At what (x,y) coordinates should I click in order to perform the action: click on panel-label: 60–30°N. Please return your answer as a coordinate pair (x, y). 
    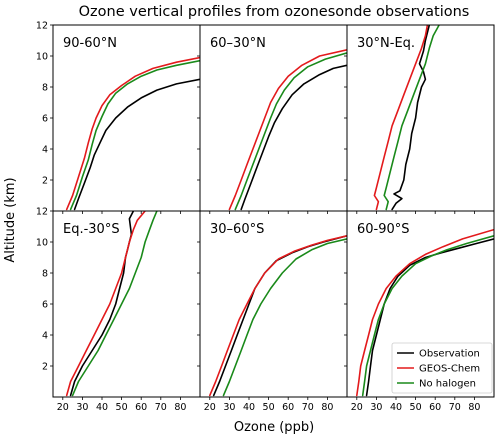
    Looking at the image, I should click on (238, 43).